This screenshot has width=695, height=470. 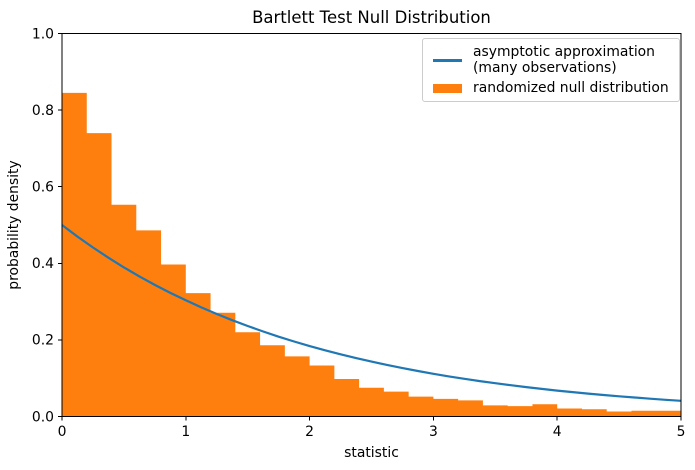 What do you see at coordinates (43, 34) in the screenshot?
I see `y-tick-label: 1.0` at bounding box center [43, 34].